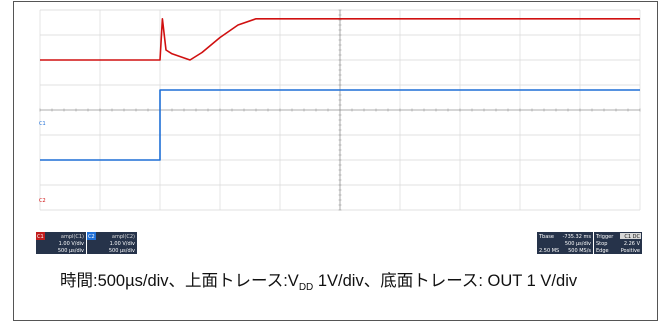  What do you see at coordinates (579, 251) in the screenshot?
I see `timebase-rate: 500 MS/s` at bounding box center [579, 251].